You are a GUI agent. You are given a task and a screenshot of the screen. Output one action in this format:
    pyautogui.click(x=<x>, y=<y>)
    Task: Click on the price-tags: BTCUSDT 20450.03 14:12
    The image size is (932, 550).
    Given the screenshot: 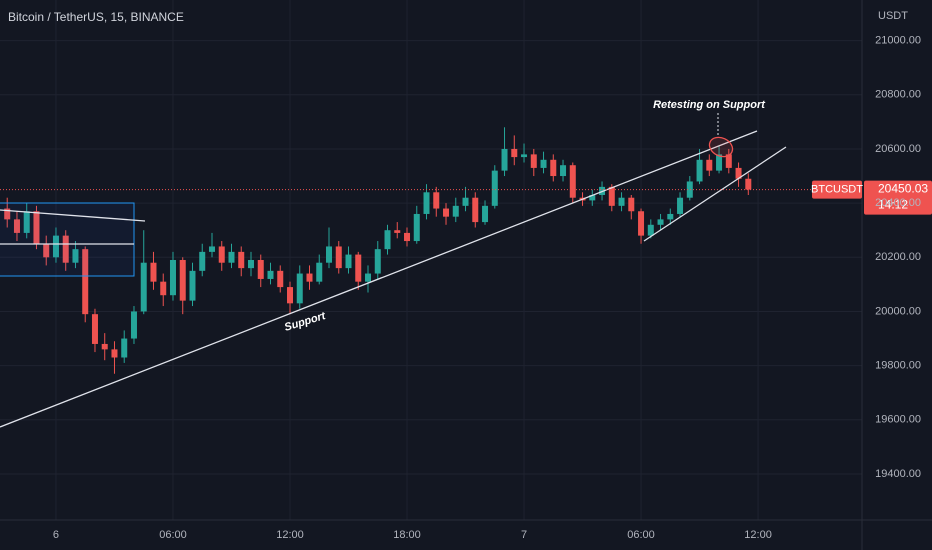 What is the action you would take?
    pyautogui.click(x=871, y=197)
    